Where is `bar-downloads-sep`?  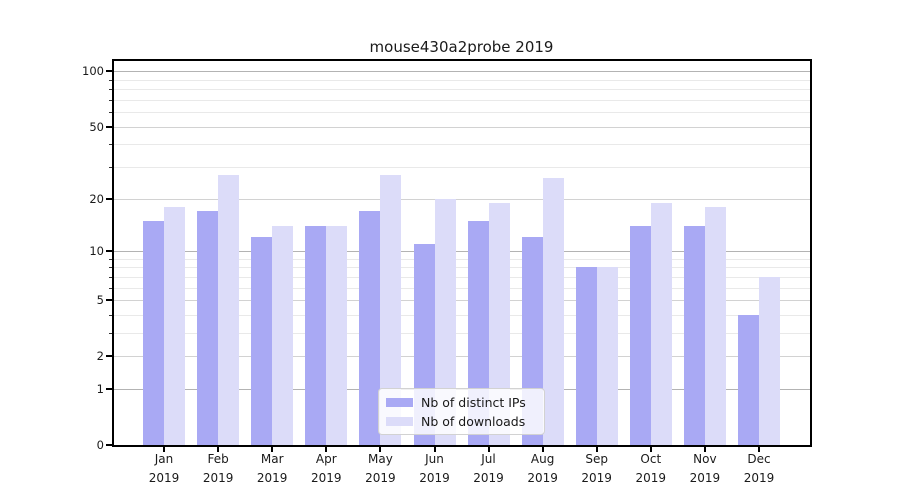 bar-downloads-sep is located at coordinates (607, 356).